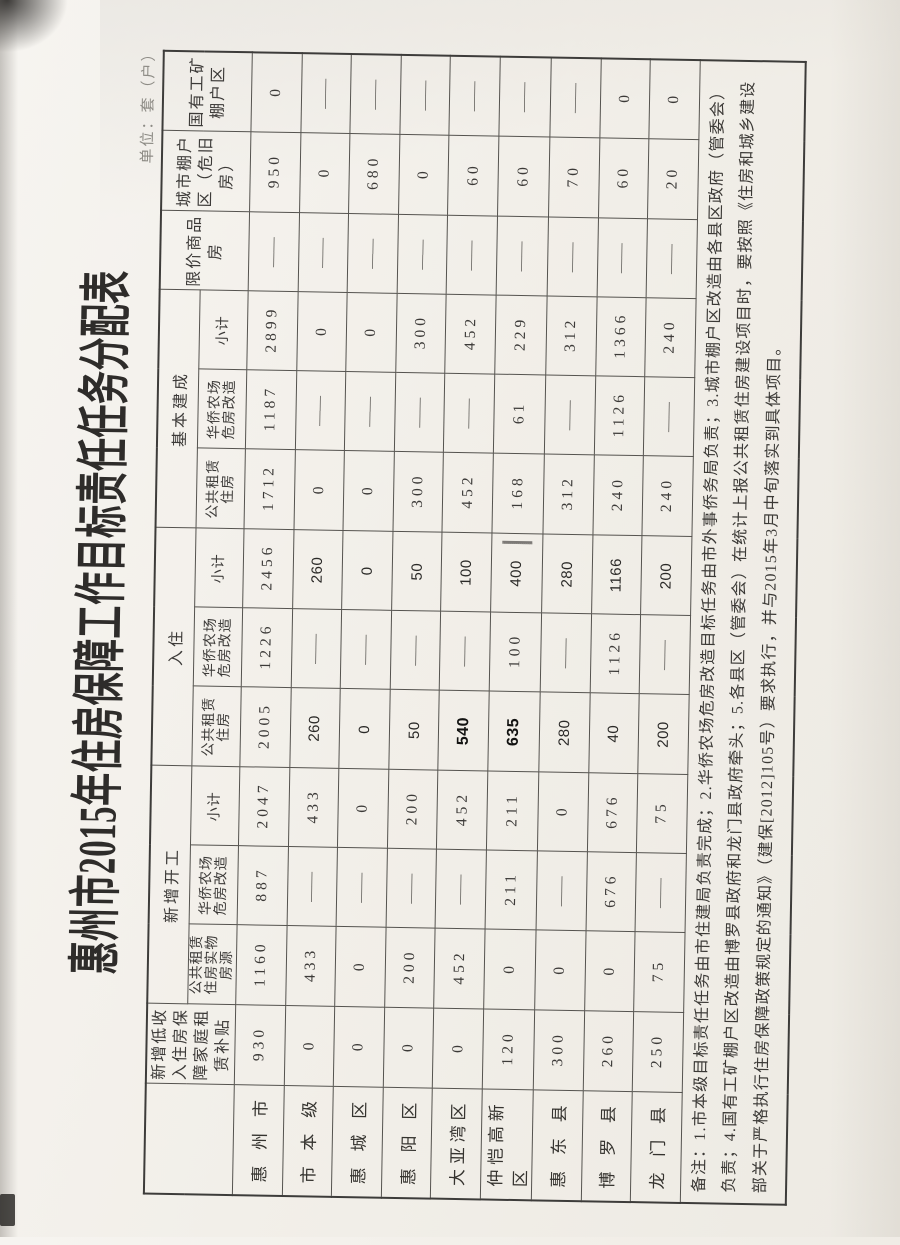 Image resolution: width=900 pixels, height=1245 pixels. I want to click on data-cell: 1187, so click(271, 410).